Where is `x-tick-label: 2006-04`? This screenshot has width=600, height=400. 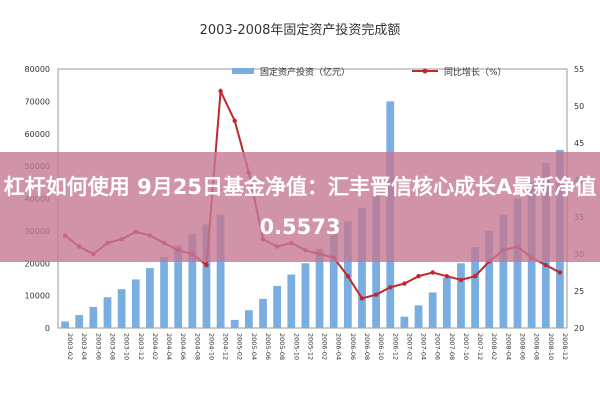
x-tick-label: 2006-04 is located at coordinates (339, 346).